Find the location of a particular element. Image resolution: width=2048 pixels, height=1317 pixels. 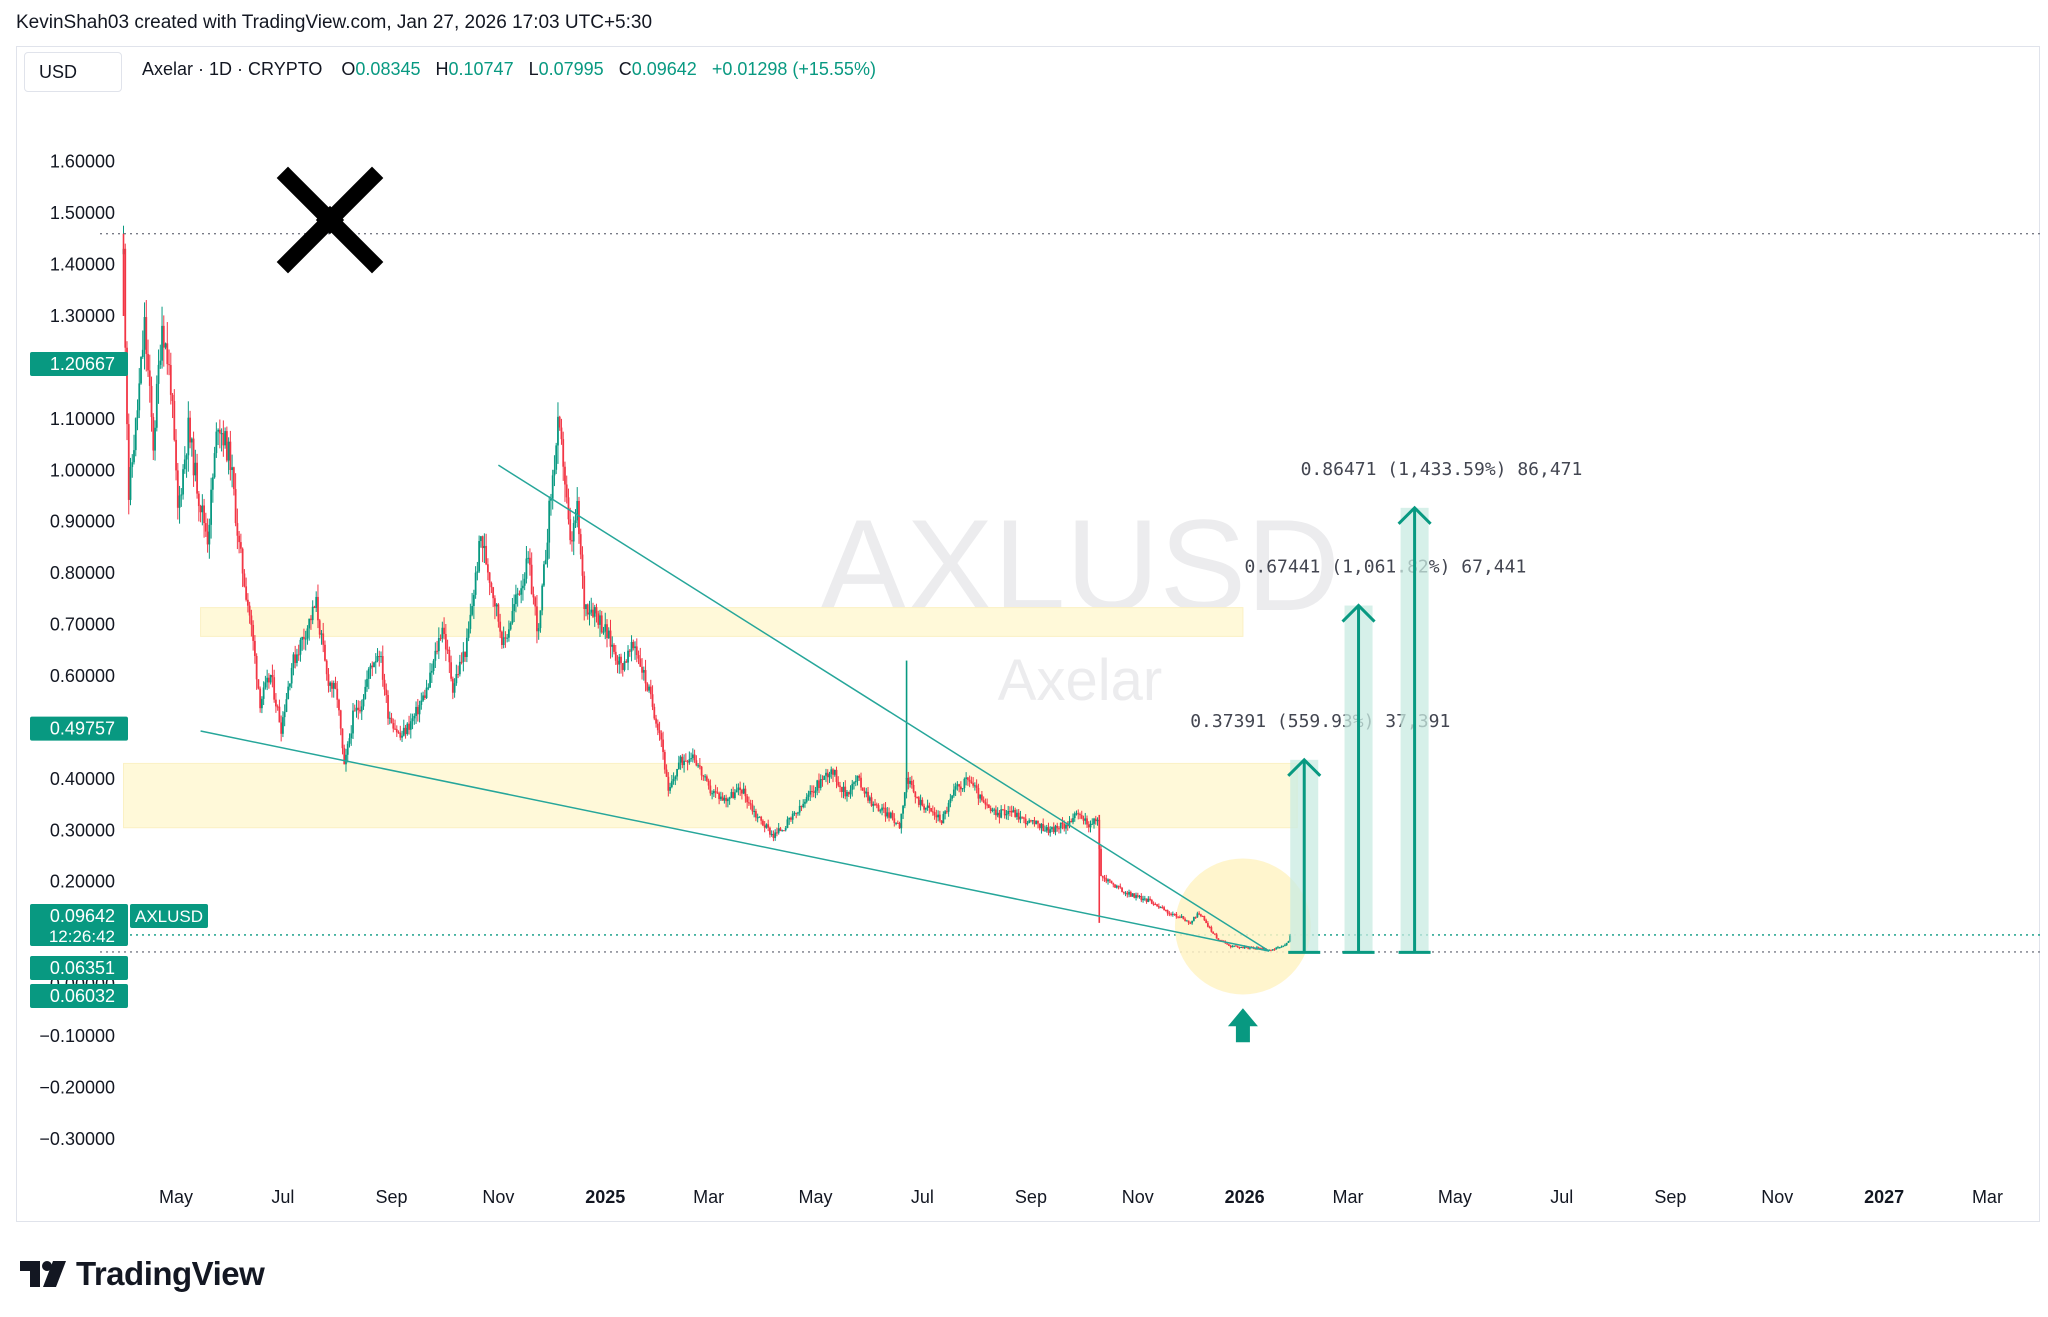

open-value: 0.08345 is located at coordinates (388, 69).